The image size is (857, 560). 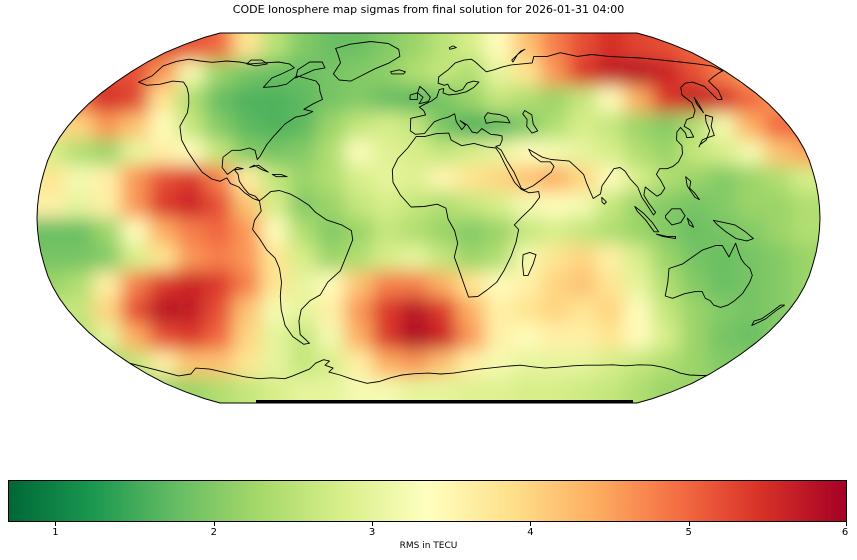 What do you see at coordinates (427, 501) in the screenshot?
I see `colorbar-gradient` at bounding box center [427, 501].